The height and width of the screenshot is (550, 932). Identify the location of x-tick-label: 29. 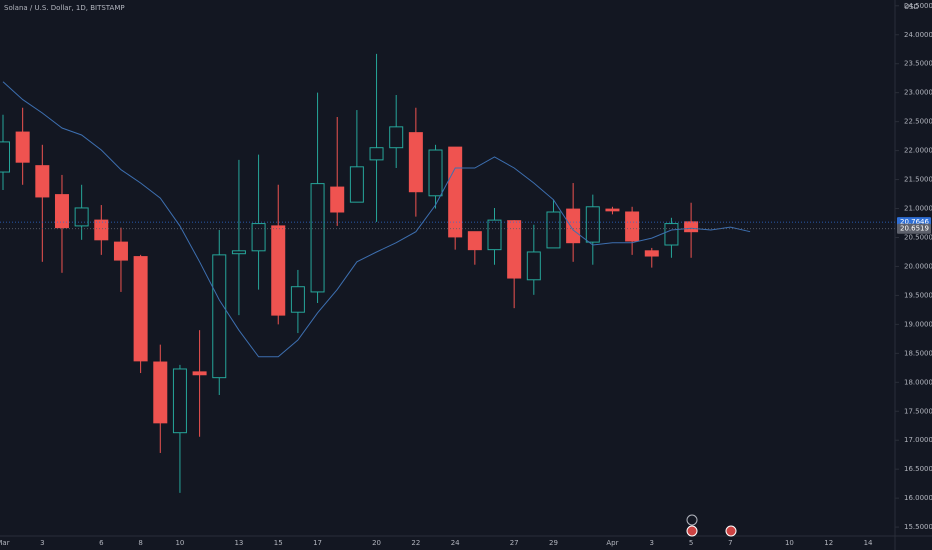
(553, 543).